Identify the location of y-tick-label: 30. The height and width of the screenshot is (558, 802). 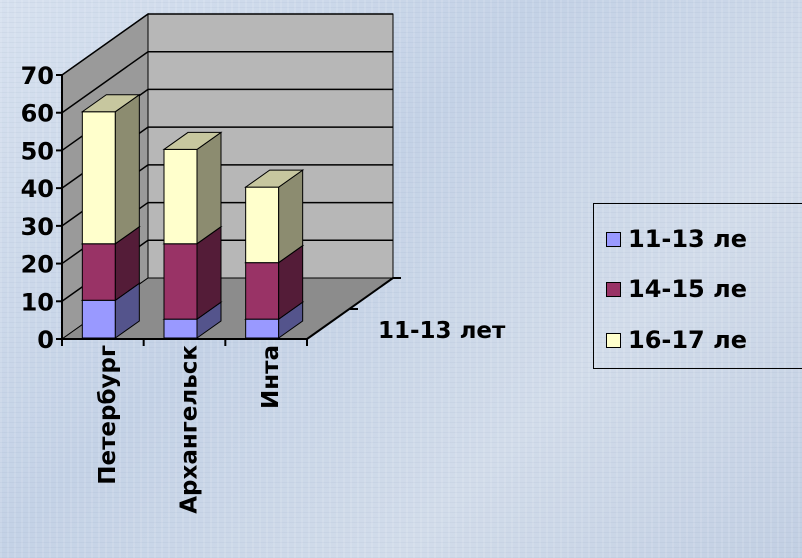
(37, 227).